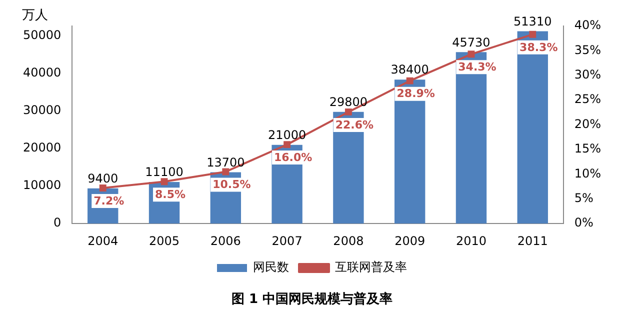 Image resolution: width=624 pixels, height=320 pixels. Describe the element at coordinates (103, 178) in the screenshot. I see `data-label: 9400` at that location.